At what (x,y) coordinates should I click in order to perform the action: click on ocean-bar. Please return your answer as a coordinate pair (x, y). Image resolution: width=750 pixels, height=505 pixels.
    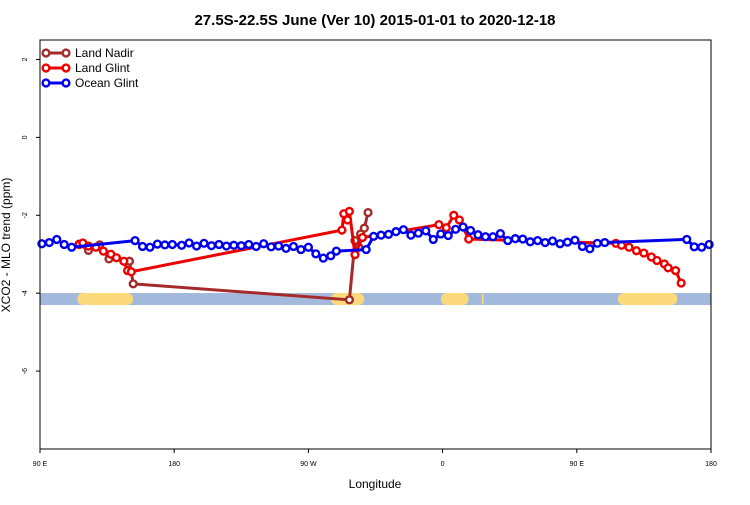
    Looking at the image, I should click on (375, 299).